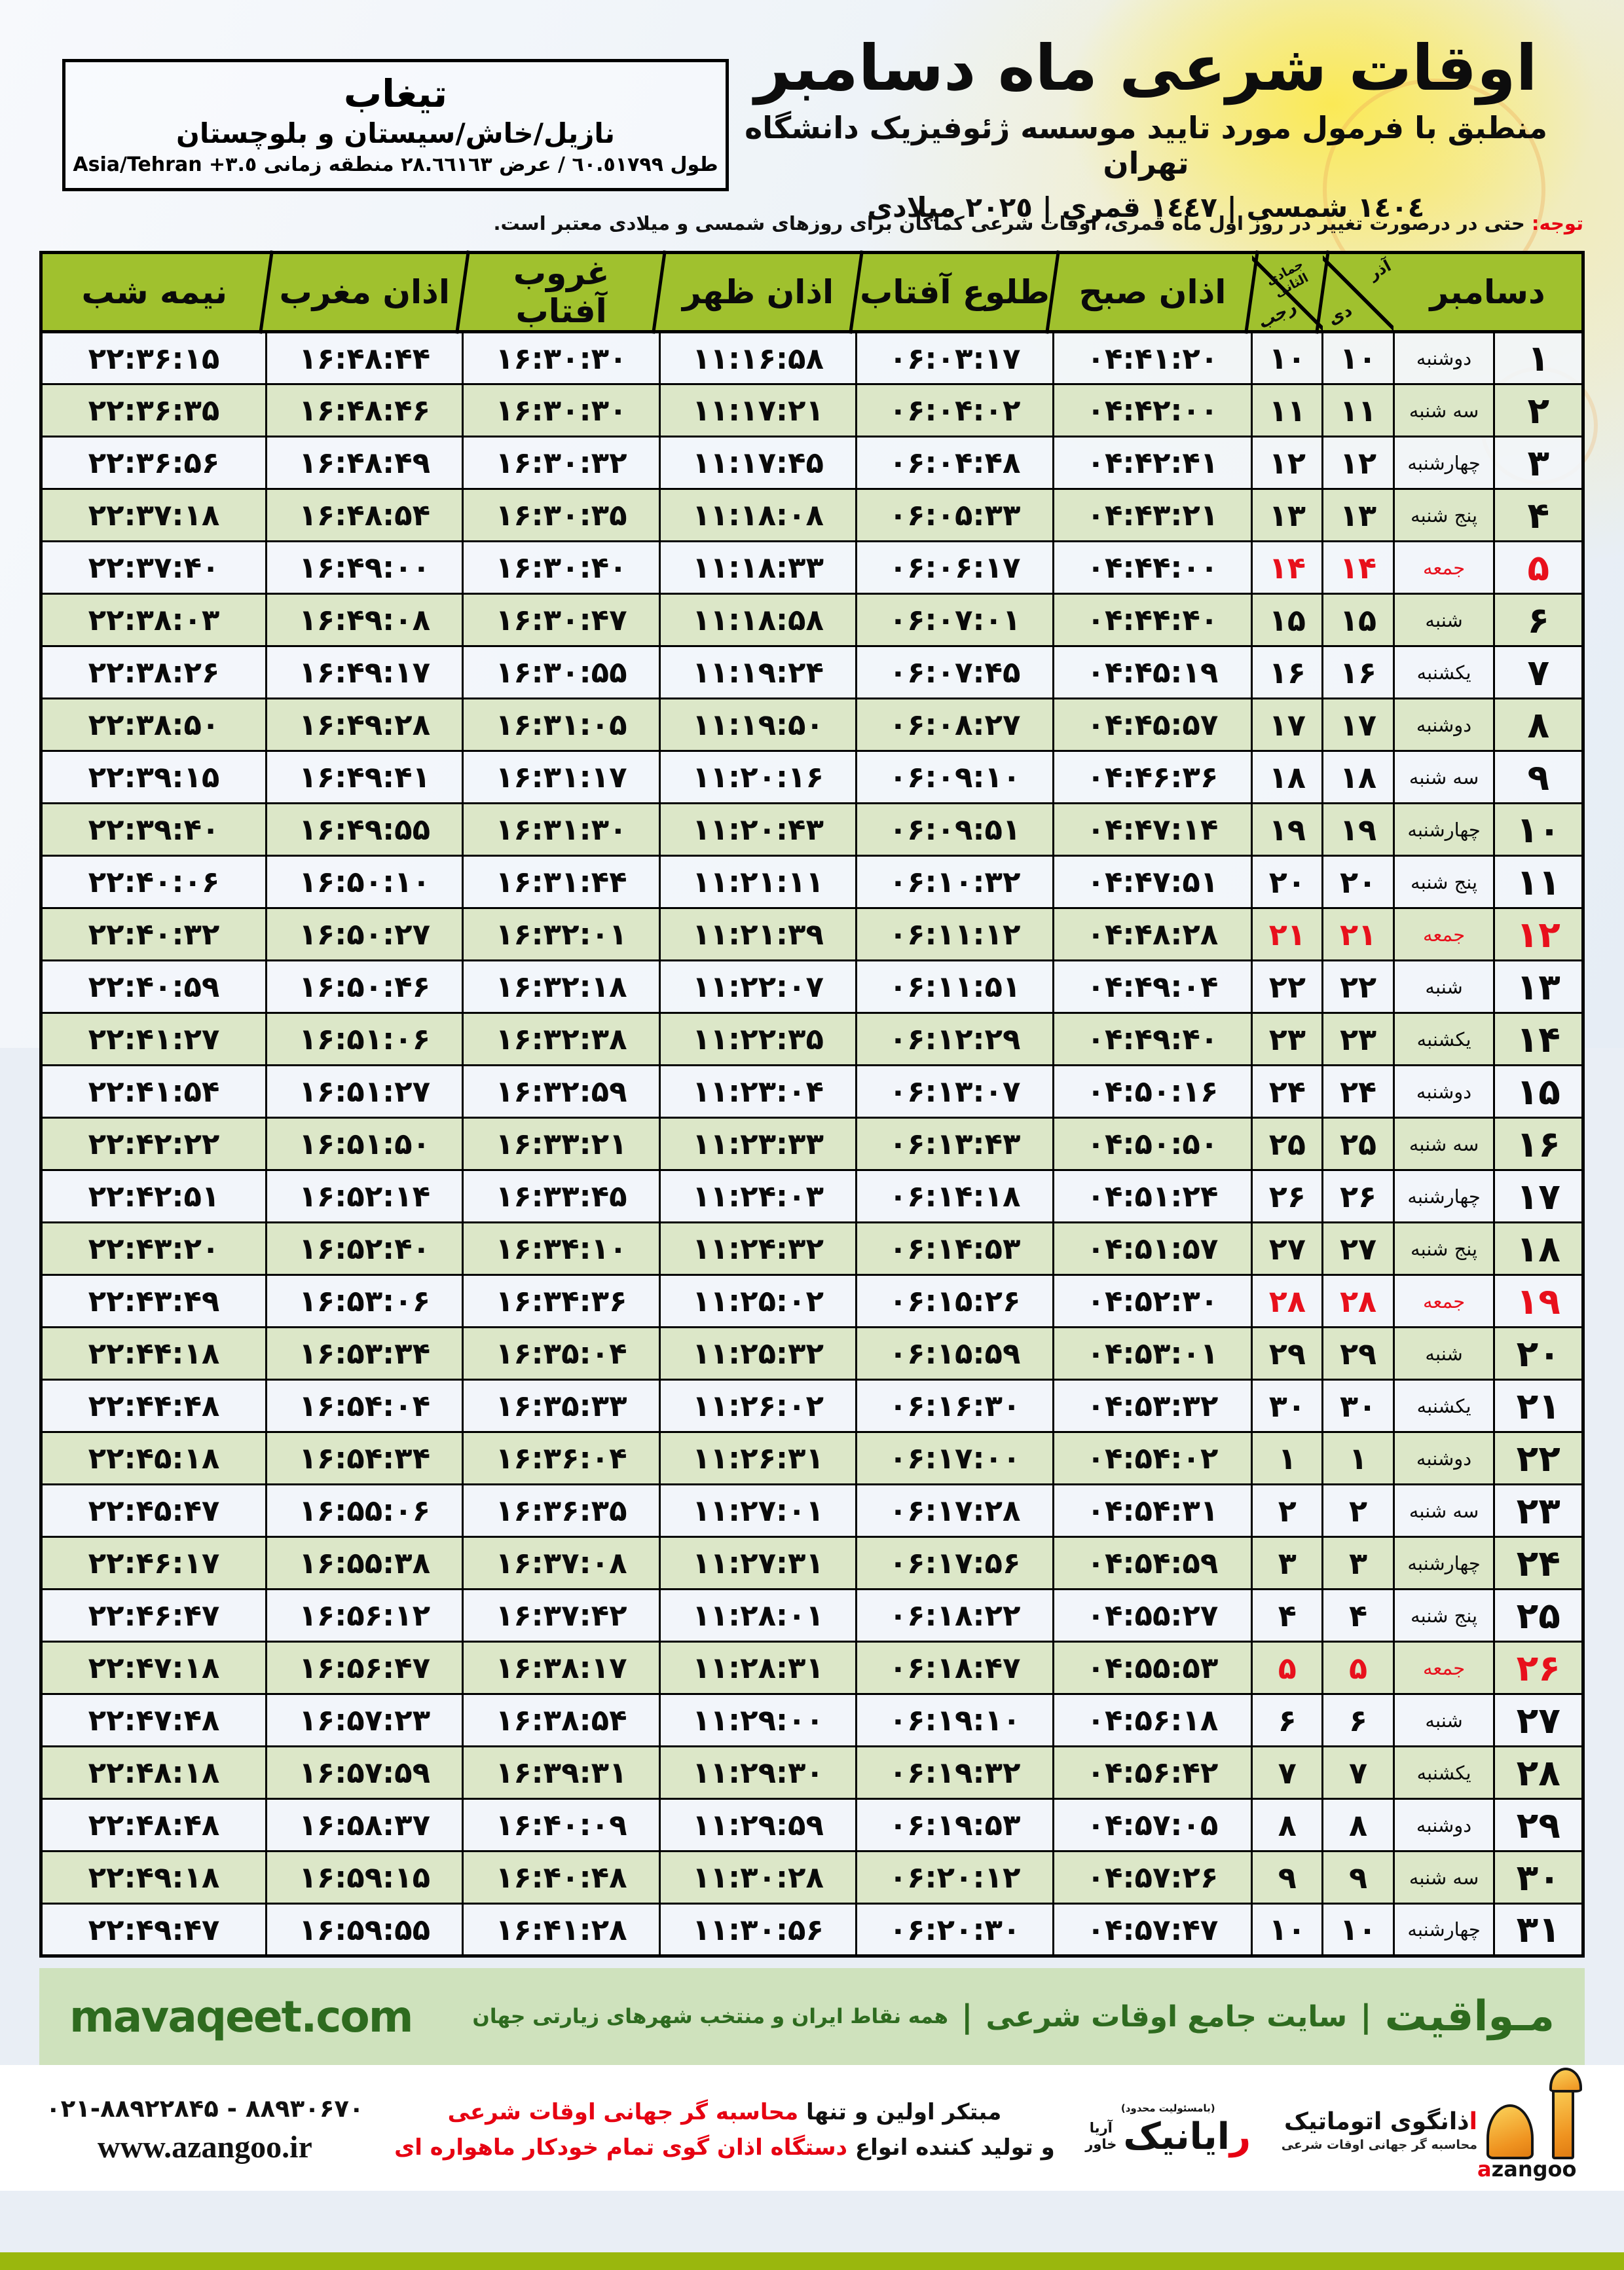  What do you see at coordinates (364, 358) in the screenshot?
I see `maghrib-time: ۱۶:۴۸:۴۴` at bounding box center [364, 358].